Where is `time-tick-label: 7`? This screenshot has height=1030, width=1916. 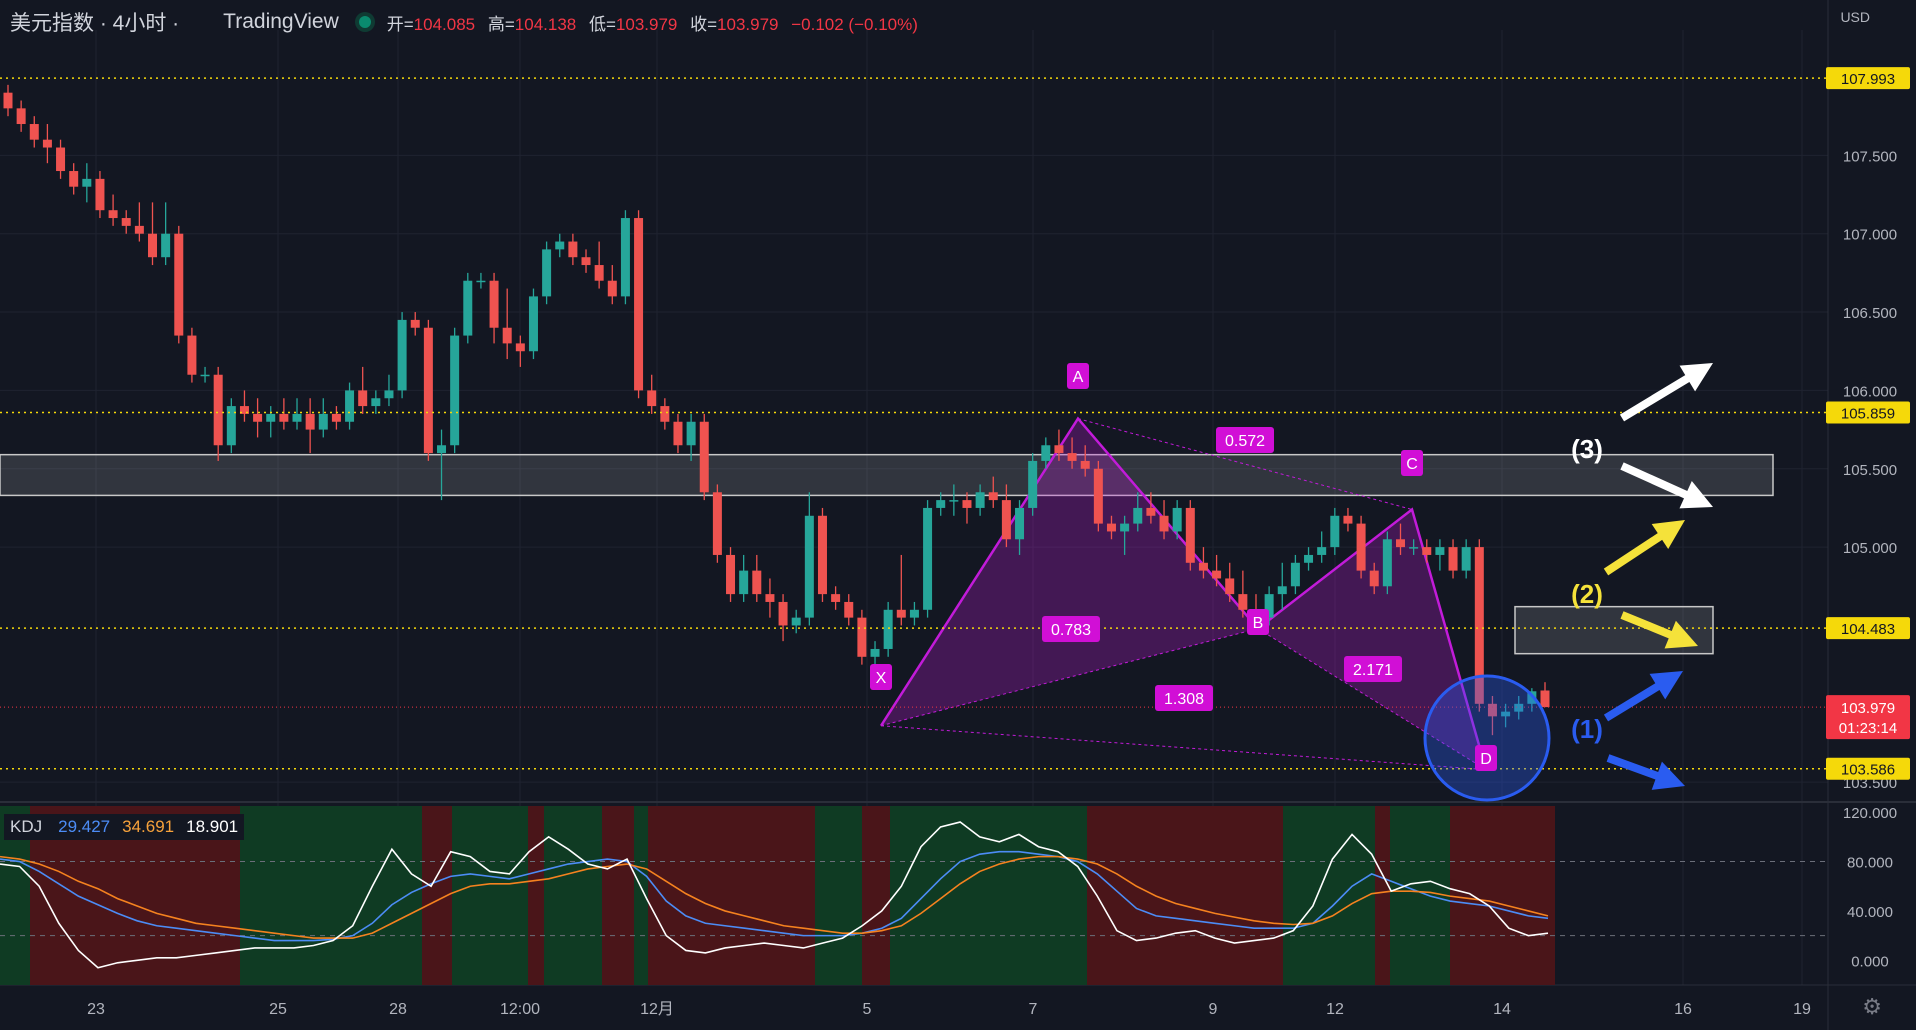 time-tick-label: 7 is located at coordinates (1033, 1009).